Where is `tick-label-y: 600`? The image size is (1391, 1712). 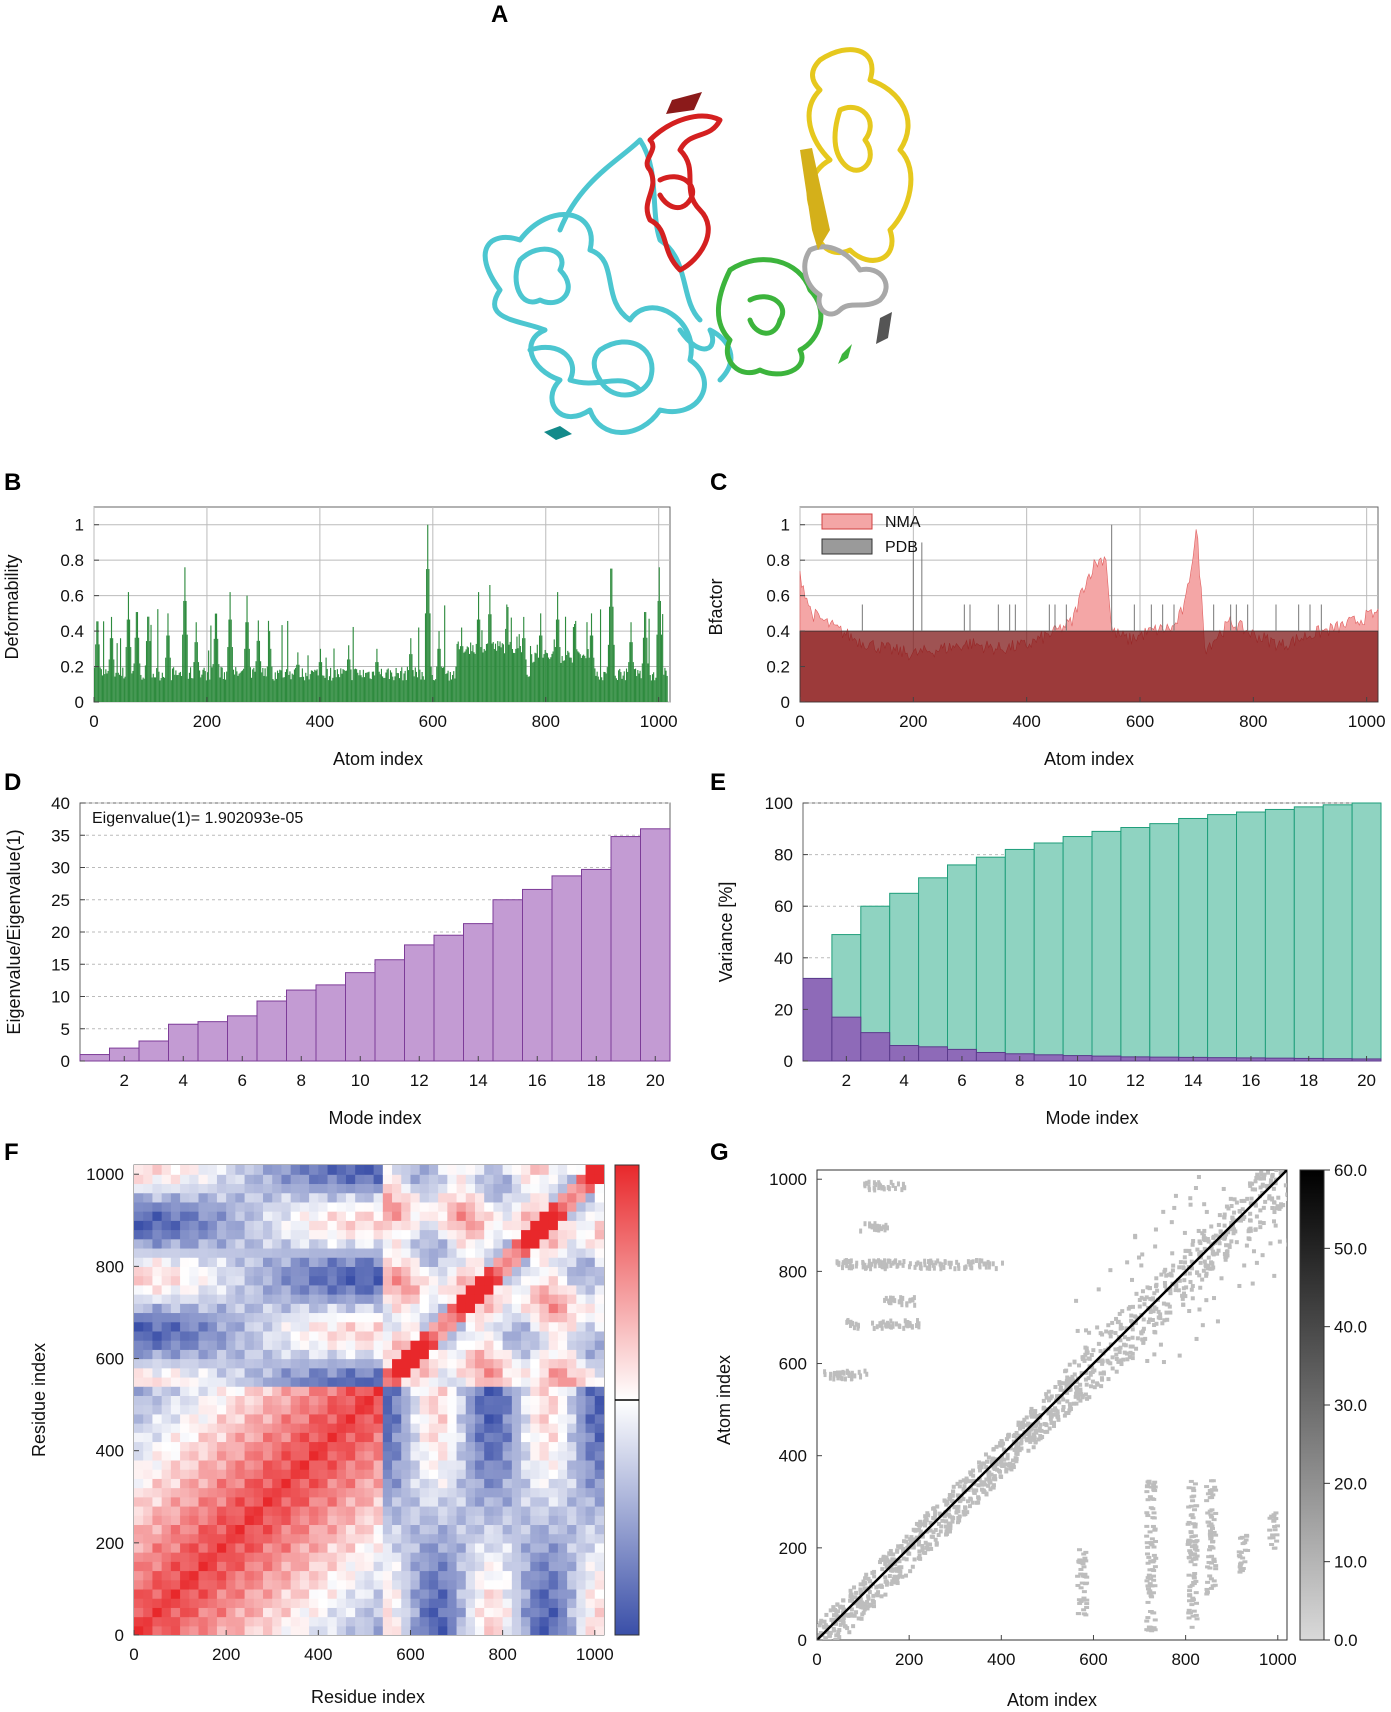
tick-label-y: 600 is located at coordinates (110, 1359).